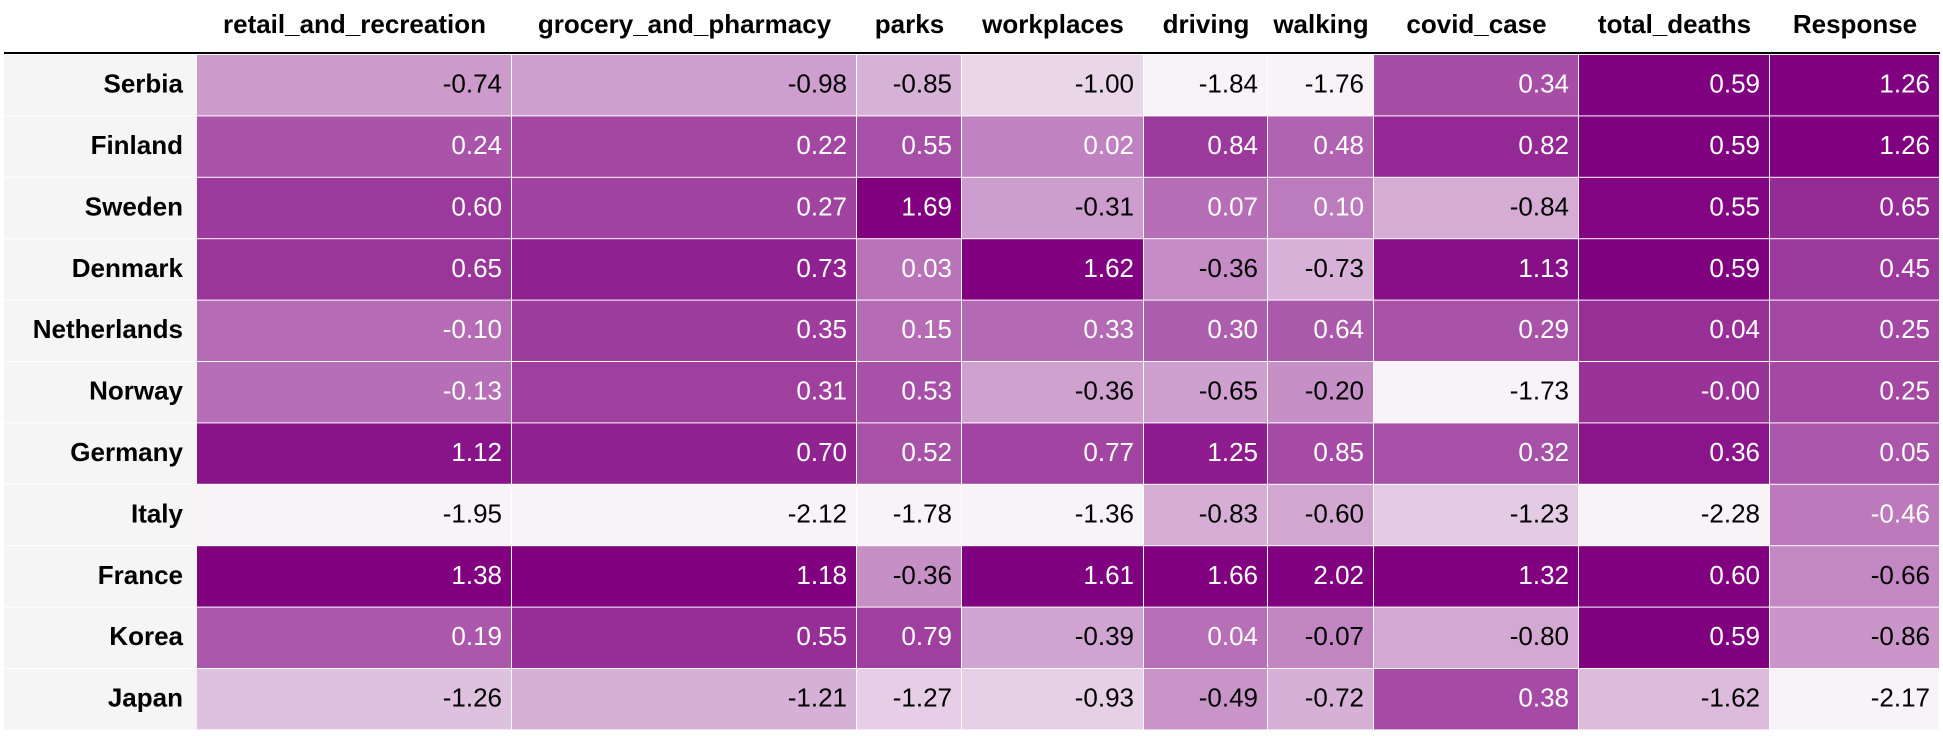  I want to click on row-stripe-netherlands, so click(100, 330).